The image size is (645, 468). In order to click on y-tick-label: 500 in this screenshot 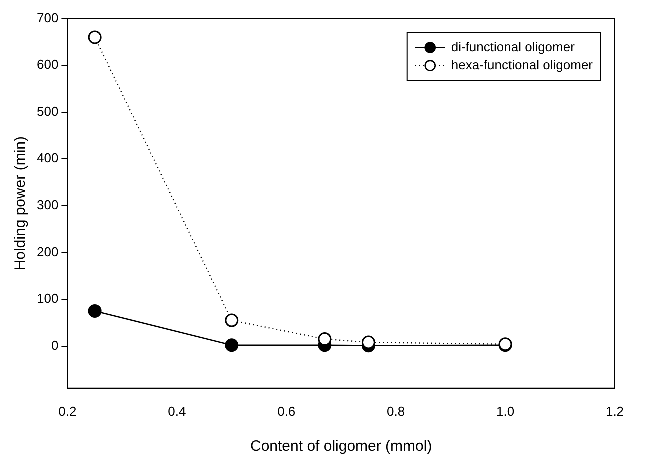, I will do `click(47, 111)`.